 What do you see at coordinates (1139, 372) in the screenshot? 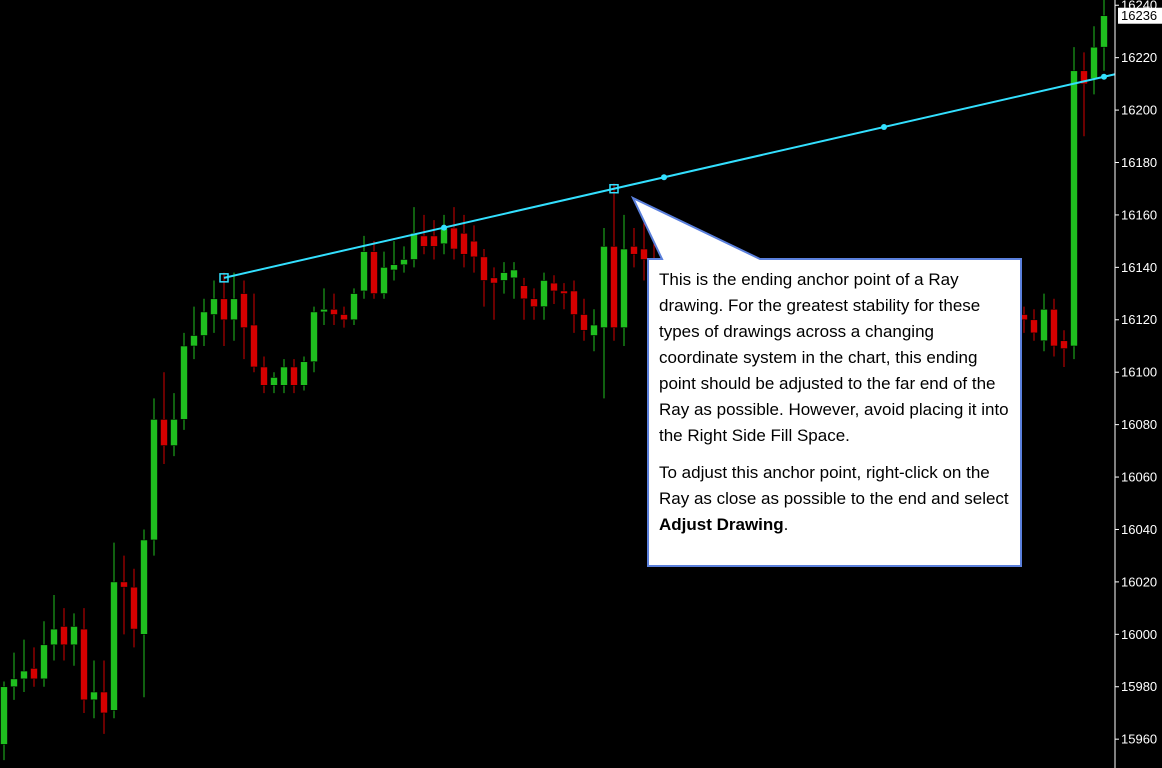
I see `y-tick-label: 16100` at bounding box center [1139, 372].